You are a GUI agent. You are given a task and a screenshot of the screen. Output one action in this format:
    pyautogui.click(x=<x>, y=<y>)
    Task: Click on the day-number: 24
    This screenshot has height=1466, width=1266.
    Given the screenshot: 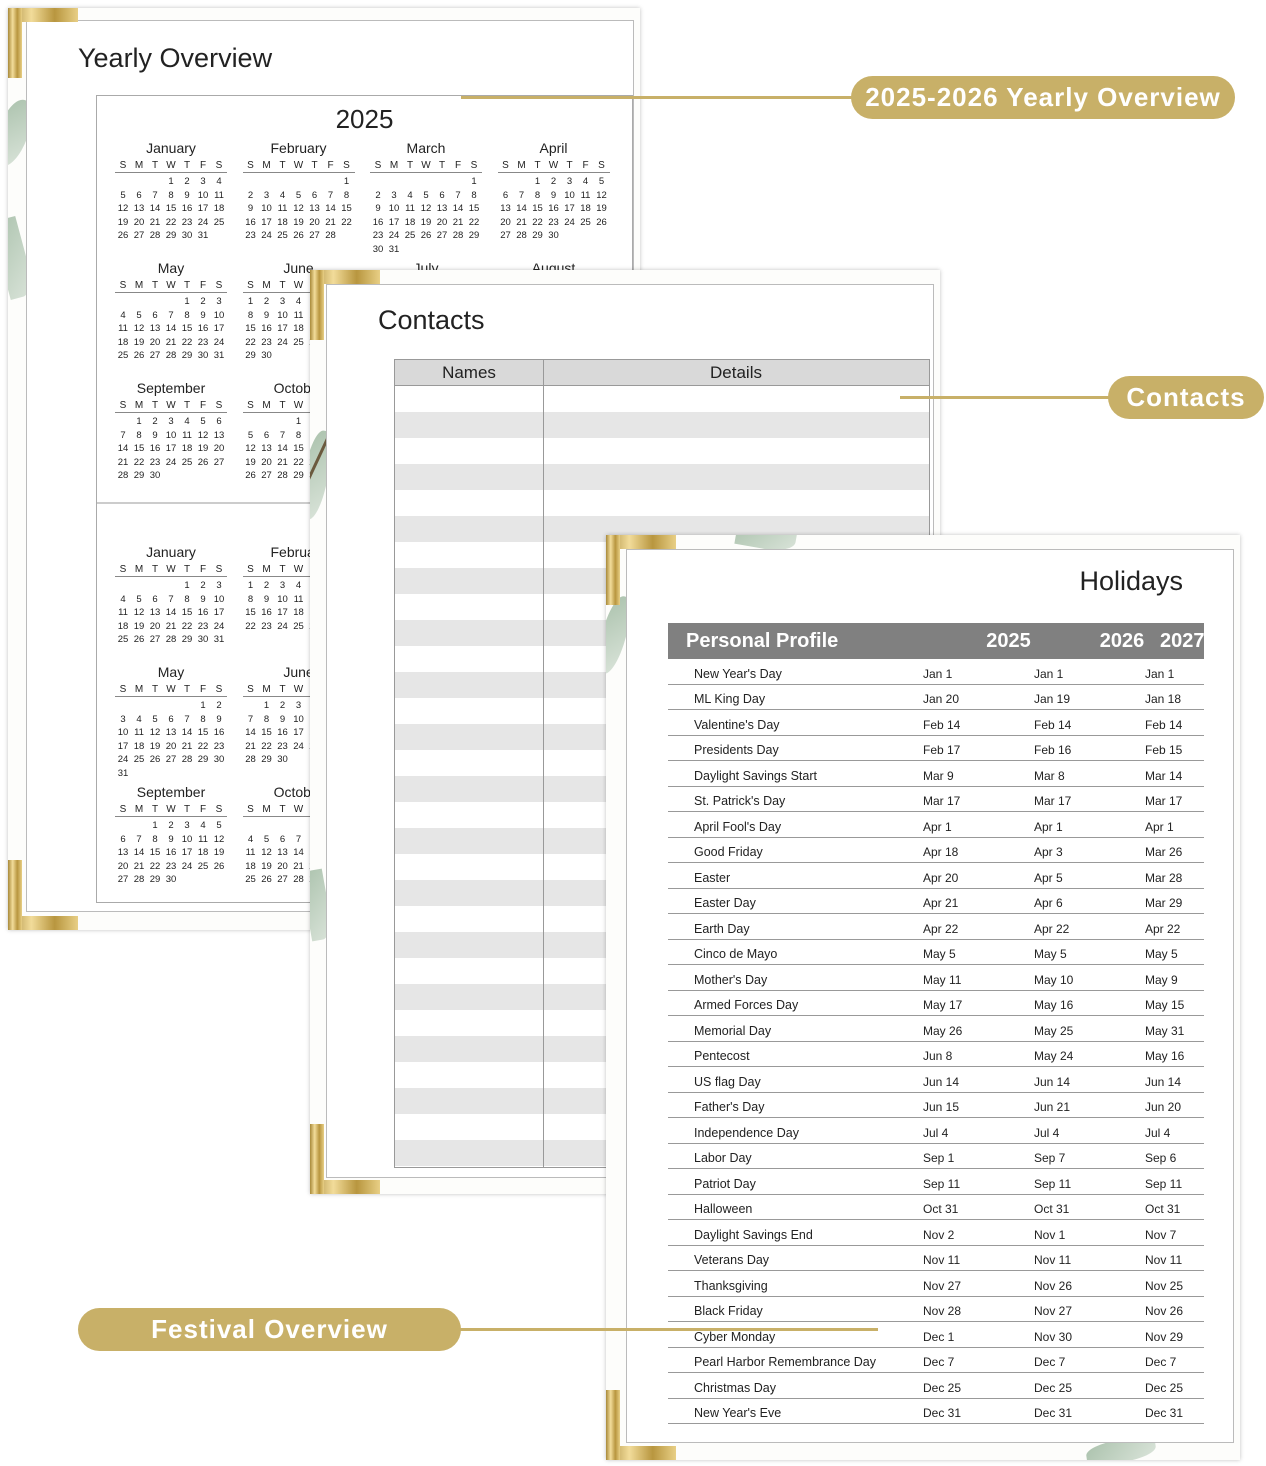 What is the action you would take?
    pyautogui.click(x=171, y=462)
    